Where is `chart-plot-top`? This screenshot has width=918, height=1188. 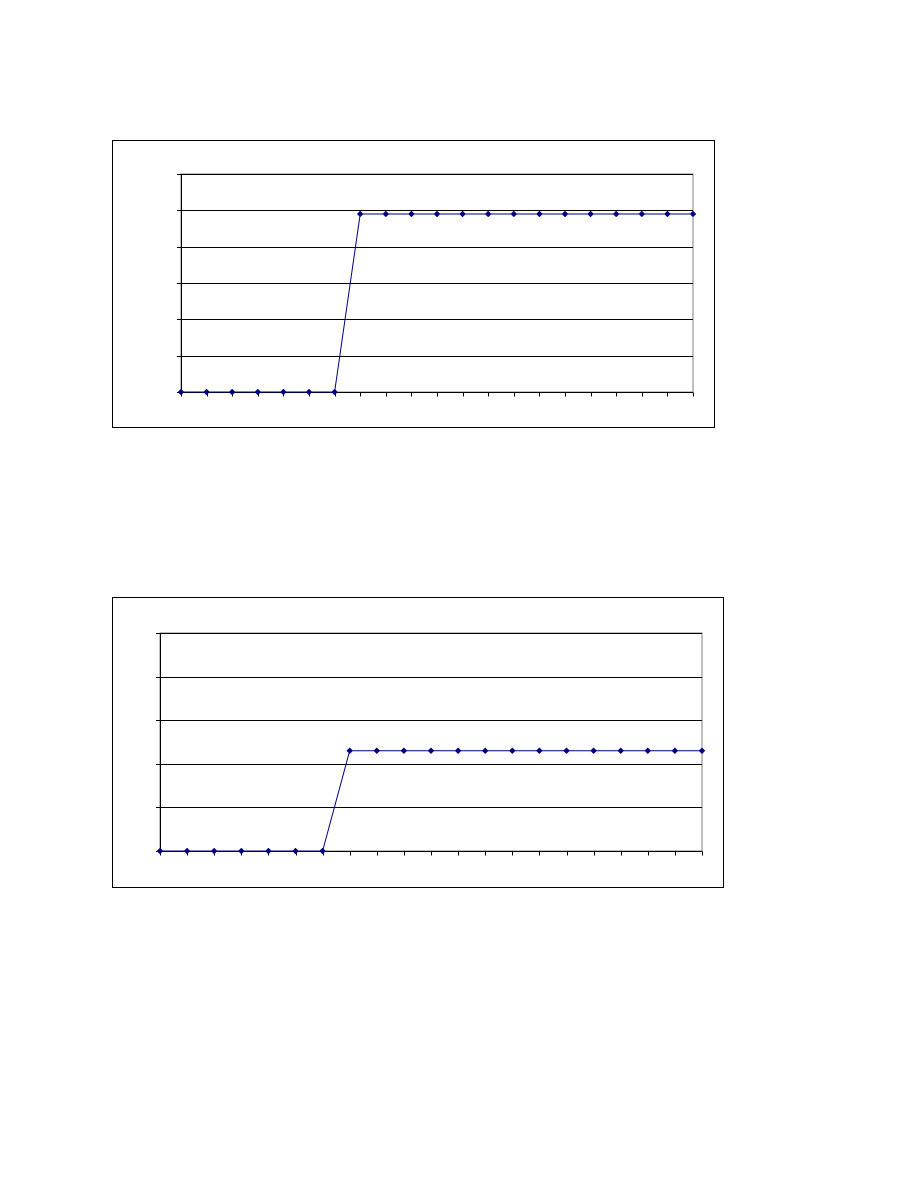
chart-plot-top is located at coordinates (437, 285).